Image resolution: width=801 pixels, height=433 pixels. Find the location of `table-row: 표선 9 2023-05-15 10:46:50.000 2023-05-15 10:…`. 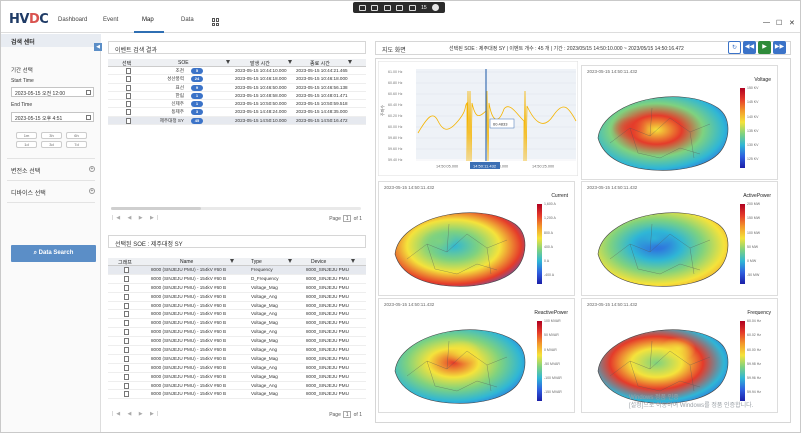

table-row: 표선 9 2023-05-15 10:46:50.000 2023-05-15 10:… is located at coordinates (237, 88).